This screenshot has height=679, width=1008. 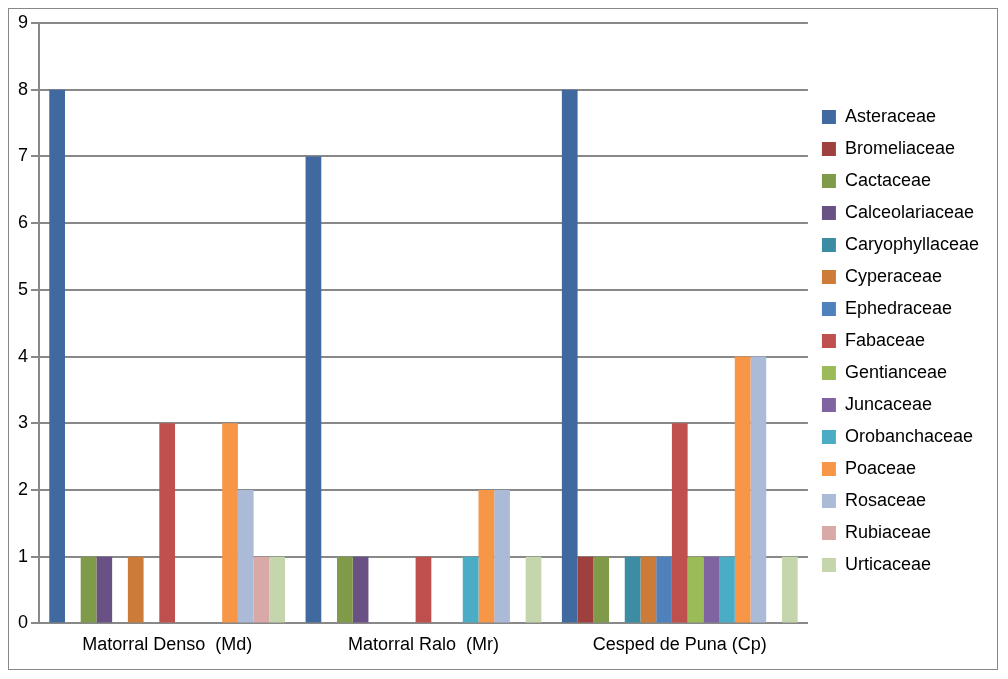 What do you see at coordinates (23, 555) in the screenshot?
I see `y-tick-label: 1` at bounding box center [23, 555].